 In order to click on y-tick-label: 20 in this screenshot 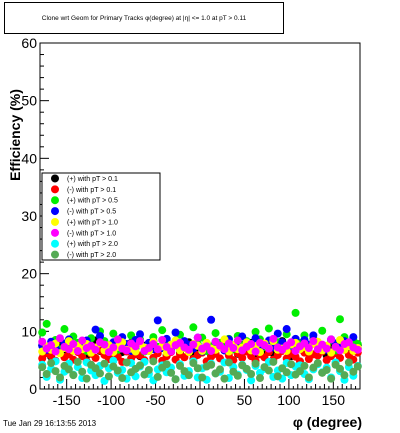, I will do `click(29, 274)`.